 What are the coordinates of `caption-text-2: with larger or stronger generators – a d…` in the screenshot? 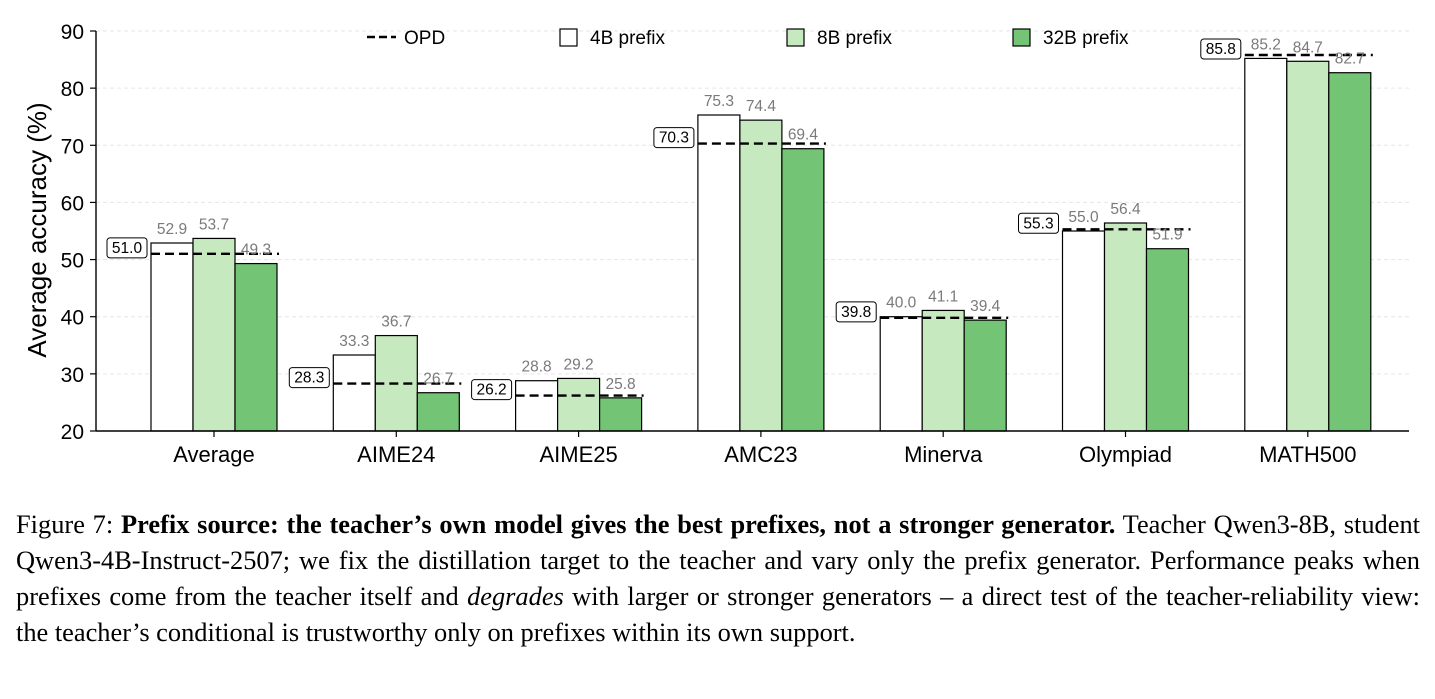 It's located at (718, 614).